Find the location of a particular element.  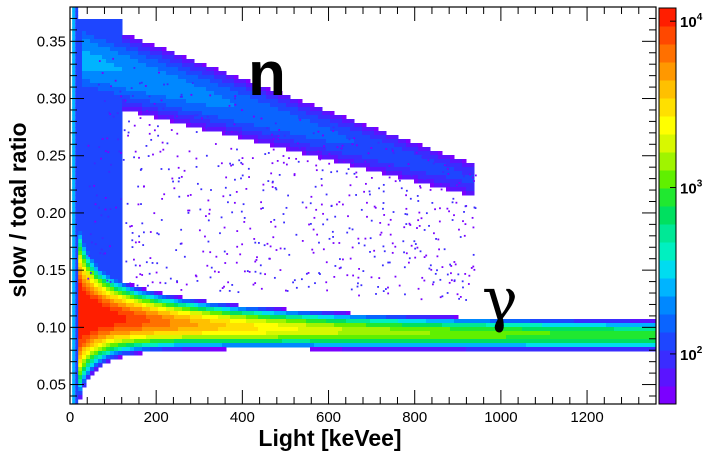

low-light-strip is located at coordinates (74, 145).